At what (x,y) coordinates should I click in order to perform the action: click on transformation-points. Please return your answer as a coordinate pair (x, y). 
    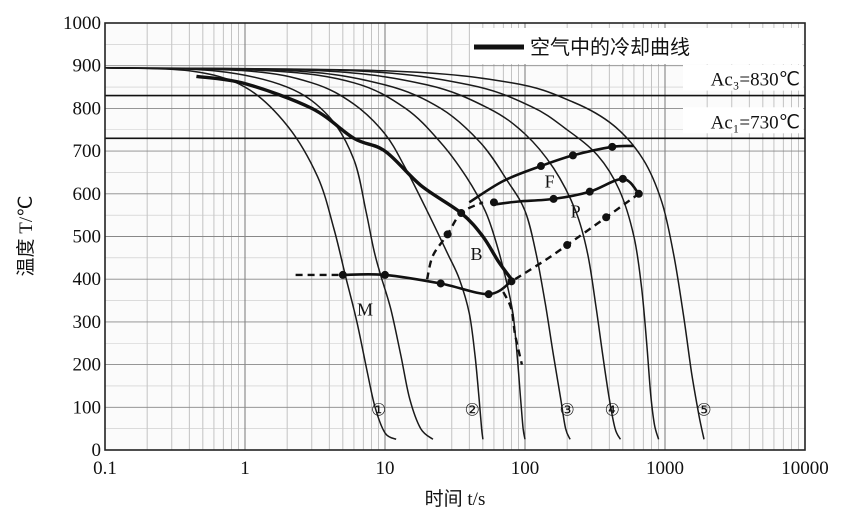
    Looking at the image, I should click on (490, 220).